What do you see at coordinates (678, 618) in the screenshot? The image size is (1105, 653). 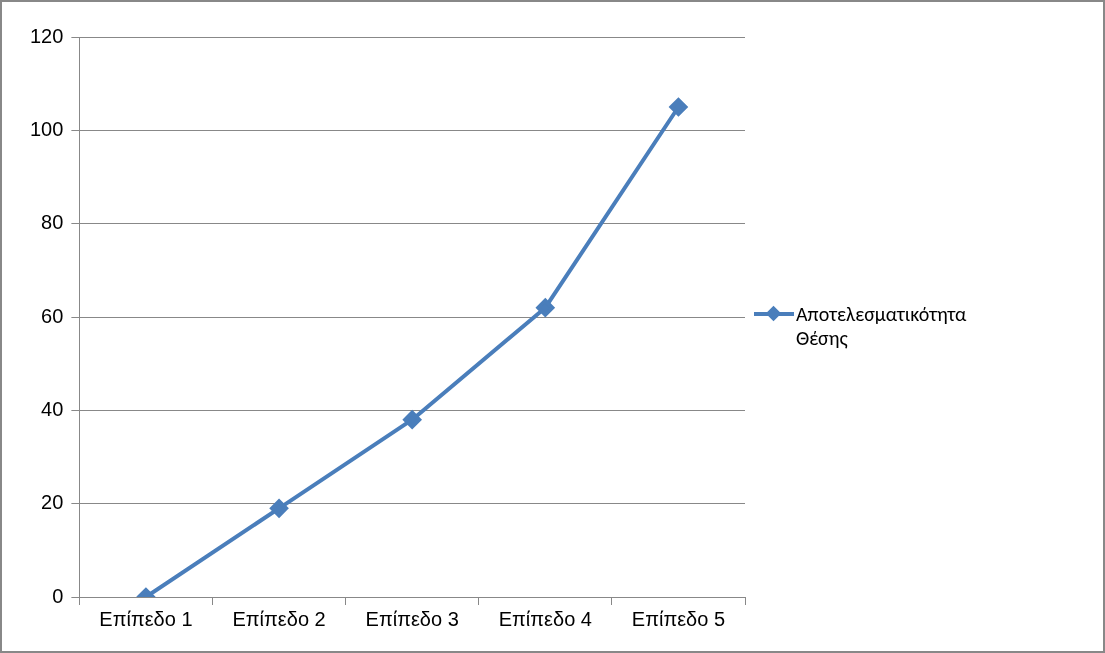 I see `x-tick-label: Επίπεδο 5` at bounding box center [678, 618].